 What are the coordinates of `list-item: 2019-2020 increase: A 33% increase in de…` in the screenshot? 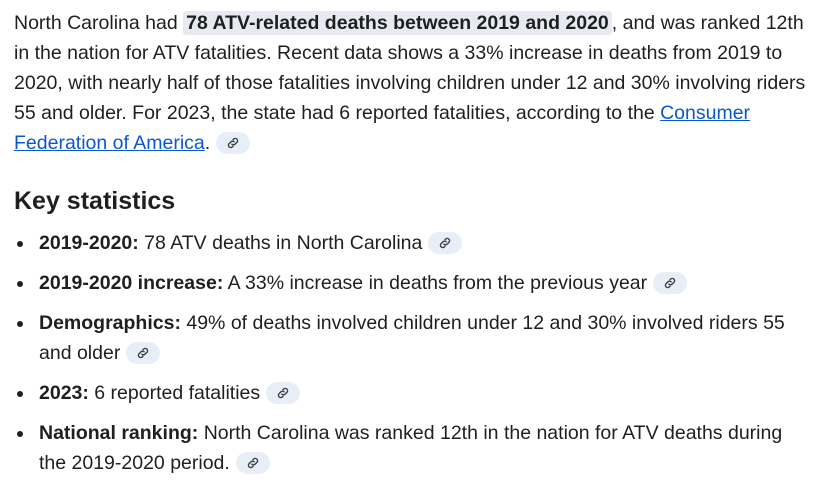 It's located at (410, 283).